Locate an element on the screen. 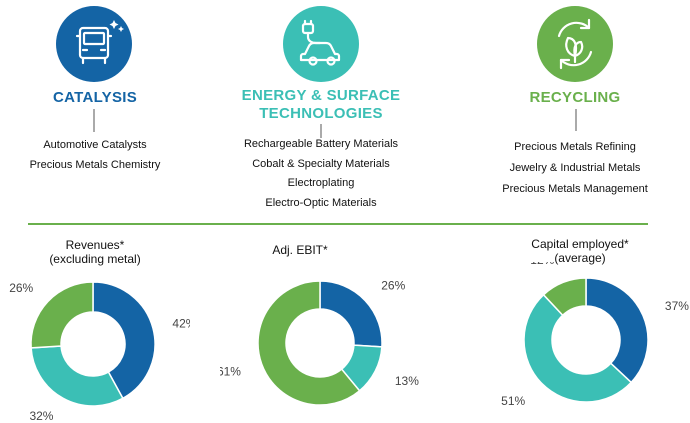  donut-label-catalysis: 37% is located at coordinates (677, 306).